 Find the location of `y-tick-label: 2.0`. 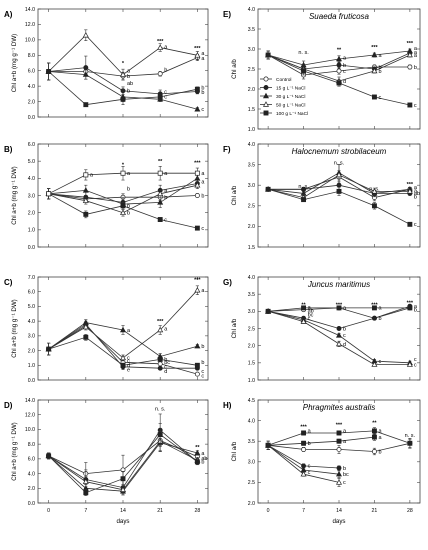

y-tick-label: 2.0 is located at coordinates (251, 227).